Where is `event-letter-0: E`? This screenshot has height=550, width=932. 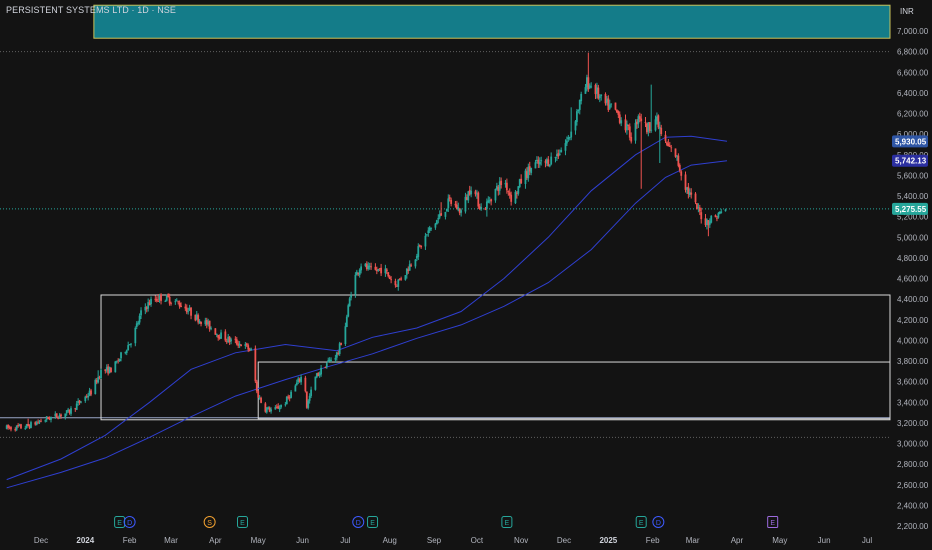
event-letter-0: E is located at coordinates (119, 523).